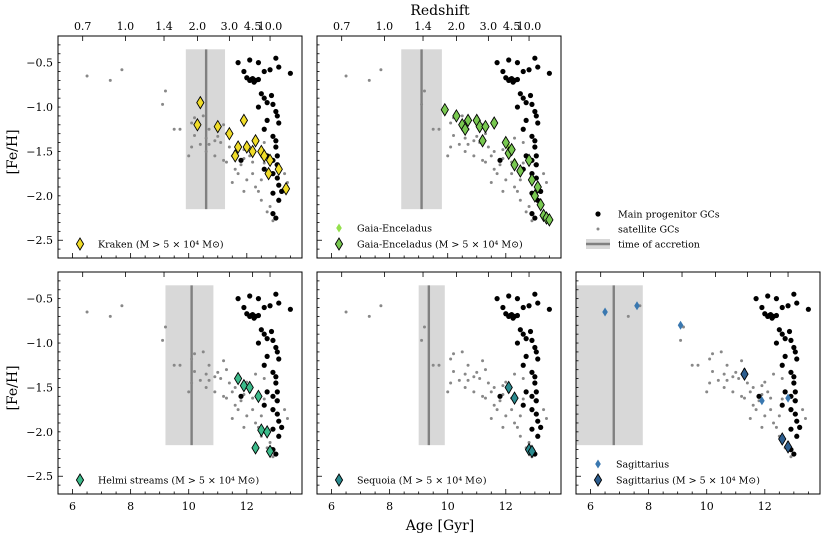 The image size is (830, 539). I want to click on accretion-band, so click(189, 365).